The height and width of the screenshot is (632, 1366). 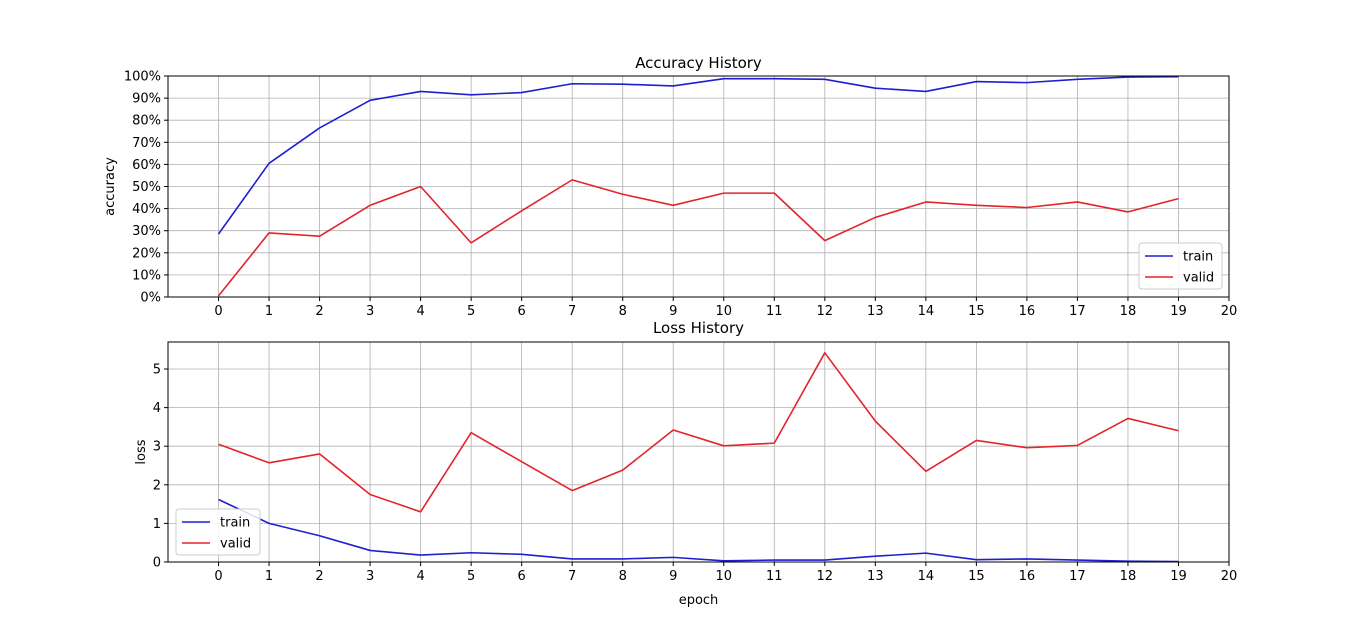 I want to click on loss-x-tick-label: 12, so click(x=825, y=576).